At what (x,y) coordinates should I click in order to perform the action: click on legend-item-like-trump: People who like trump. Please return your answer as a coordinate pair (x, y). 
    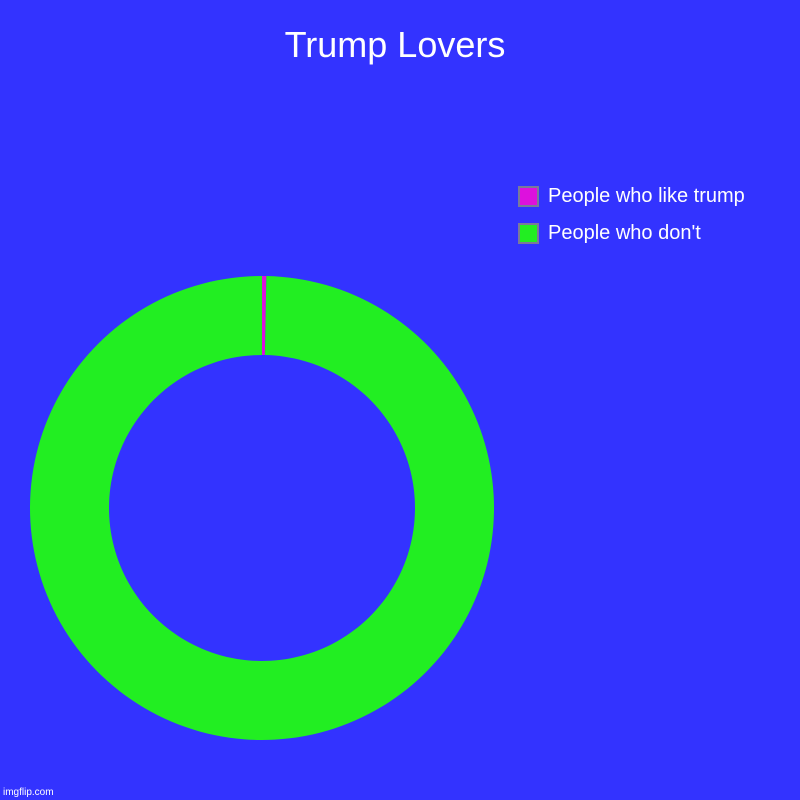
    Looking at the image, I should click on (631, 196).